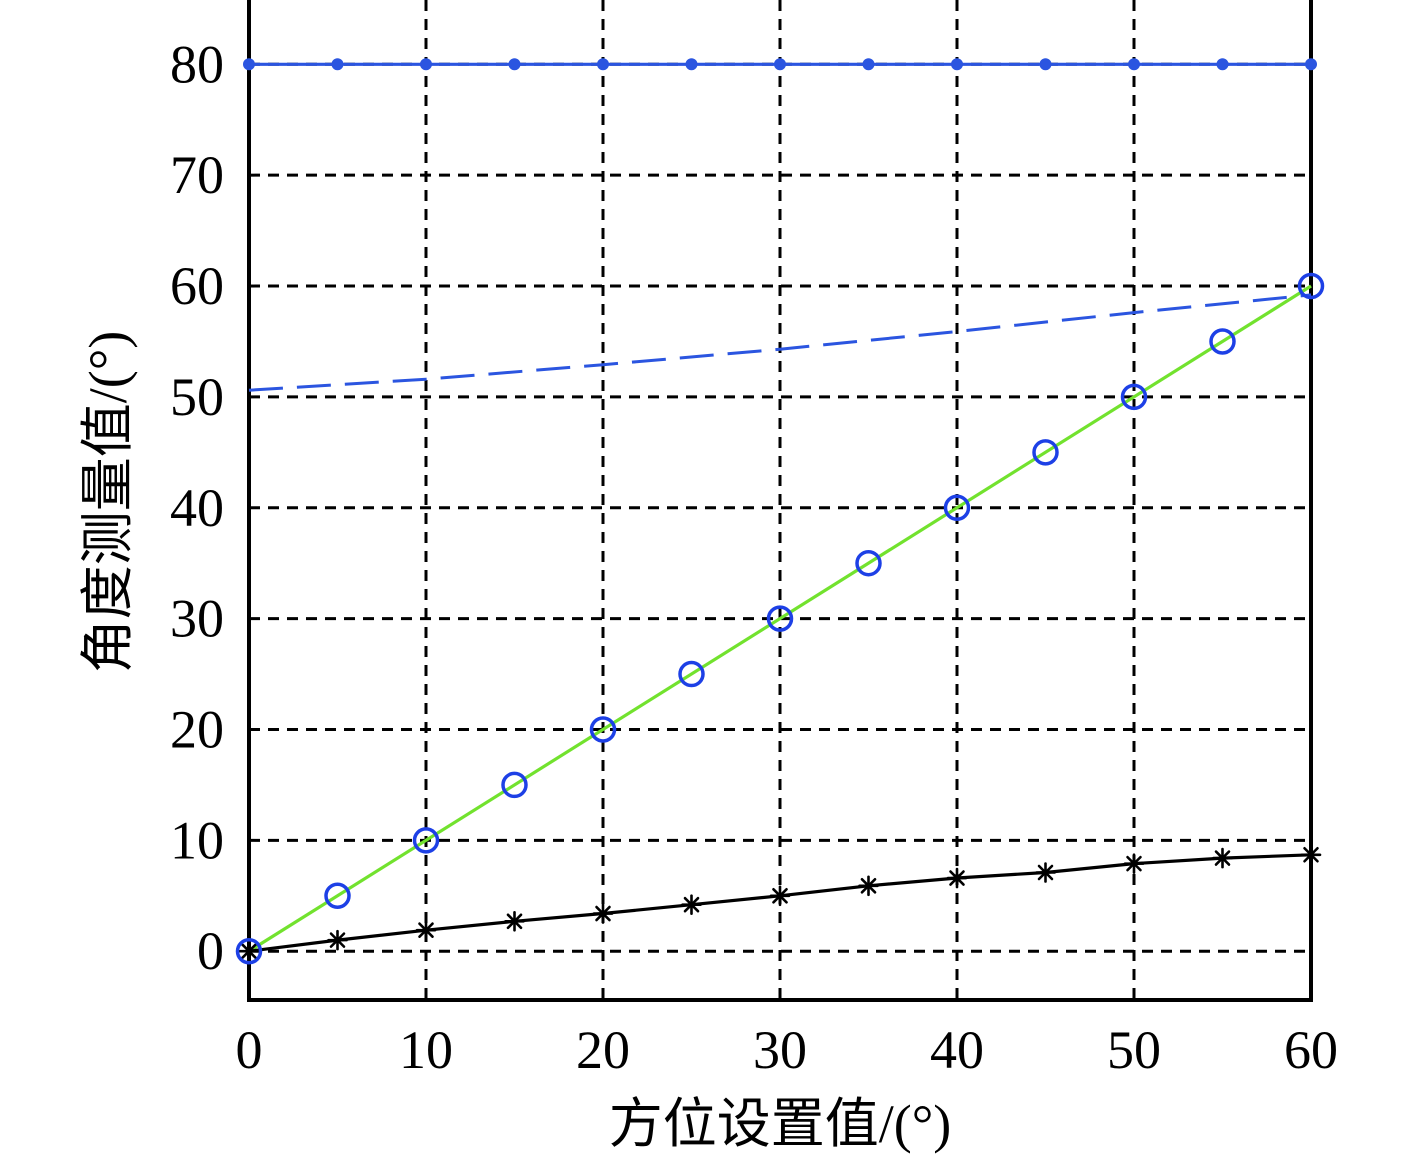 The width and height of the screenshot is (1417, 1158). Describe the element at coordinates (197, 729) in the screenshot. I see `y-tick-label: 20` at that location.